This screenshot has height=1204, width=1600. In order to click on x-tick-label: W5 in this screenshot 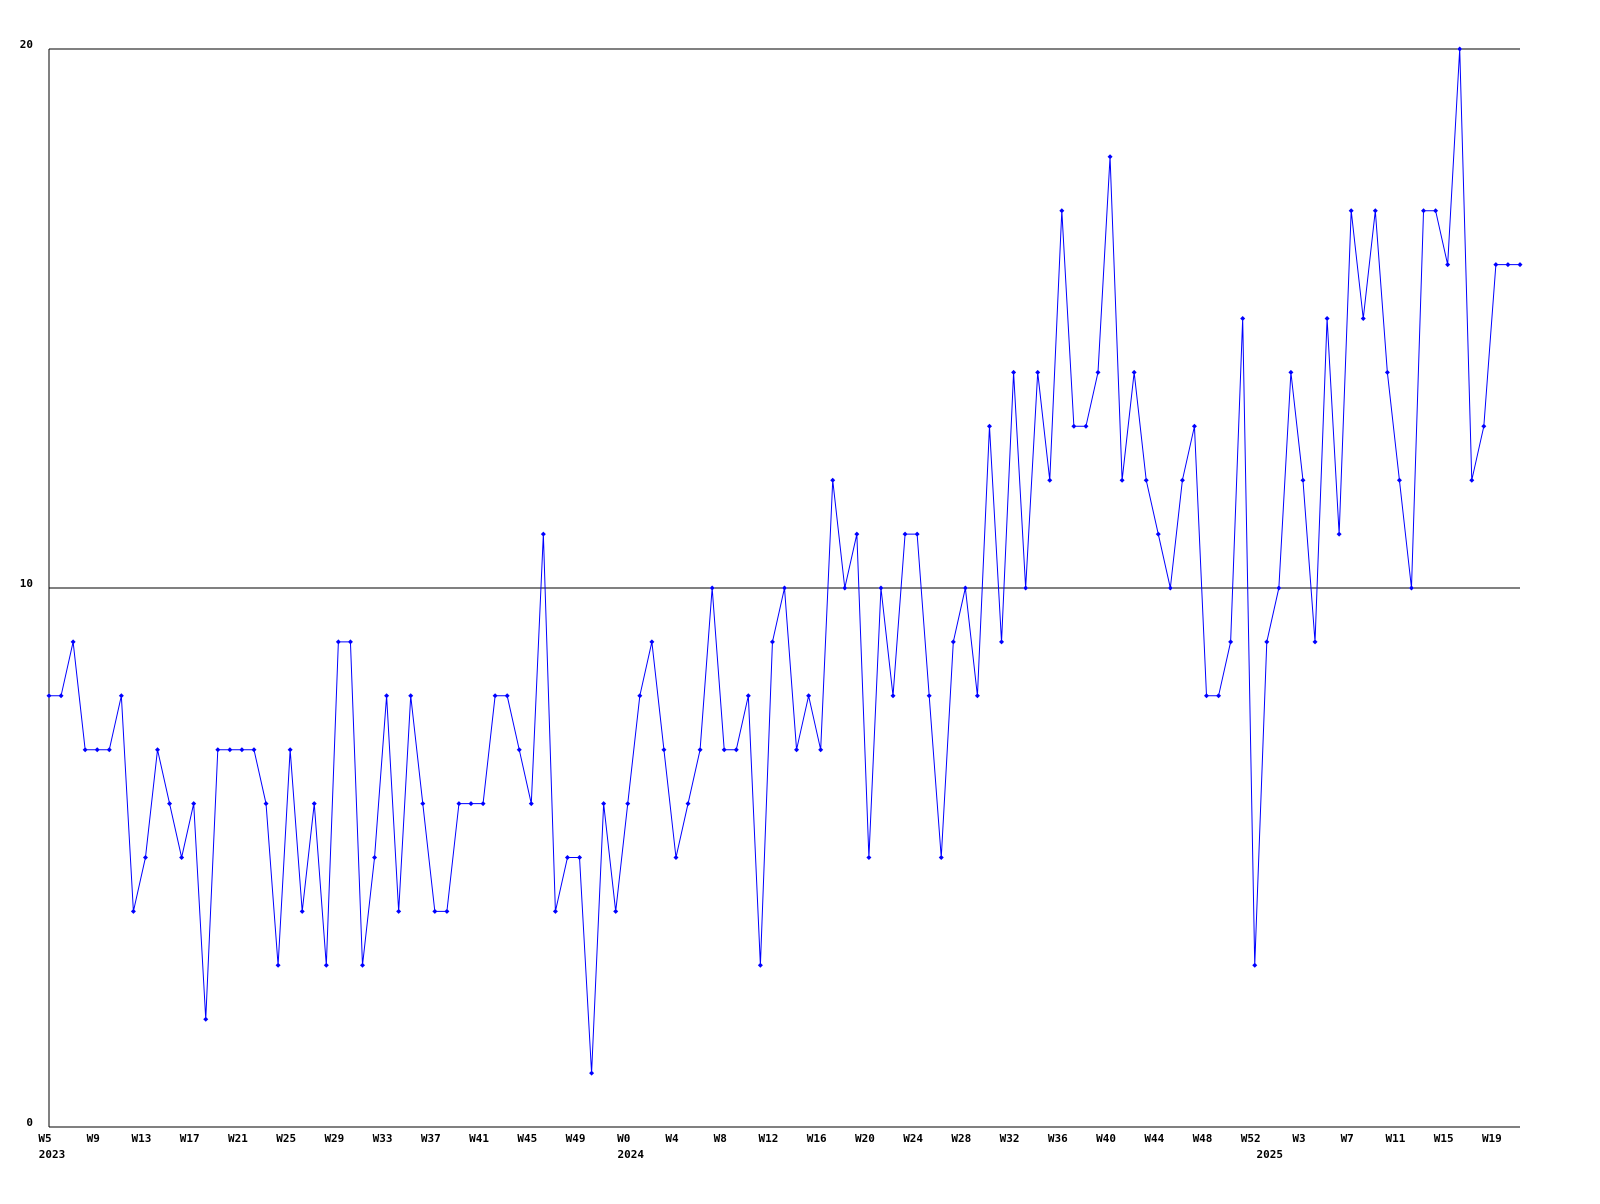, I will do `click(44, 1138)`.